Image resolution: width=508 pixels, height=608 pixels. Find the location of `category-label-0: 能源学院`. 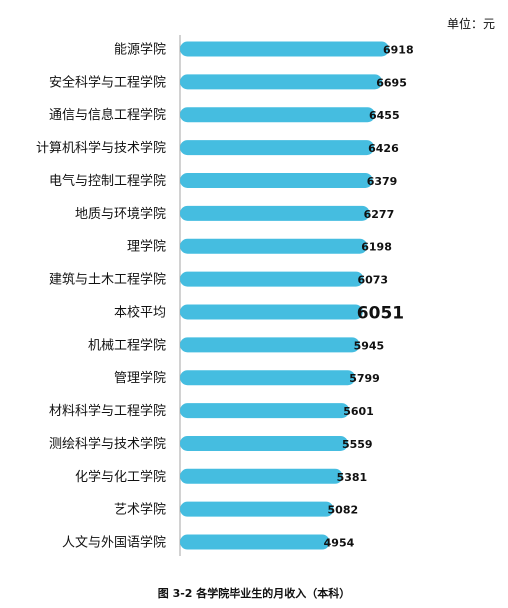

category-label-0: 能源学院 is located at coordinates (140, 50).